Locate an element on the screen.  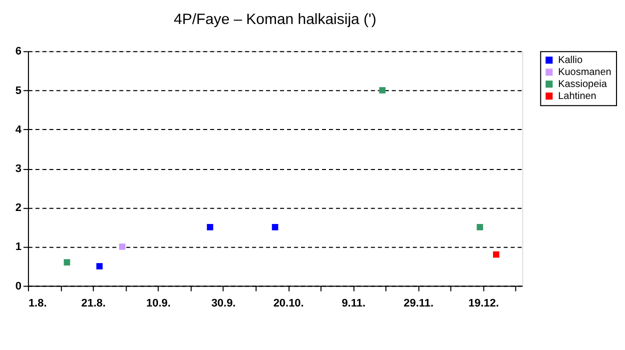
x-tick-label: 9.11. is located at coordinates (354, 303).